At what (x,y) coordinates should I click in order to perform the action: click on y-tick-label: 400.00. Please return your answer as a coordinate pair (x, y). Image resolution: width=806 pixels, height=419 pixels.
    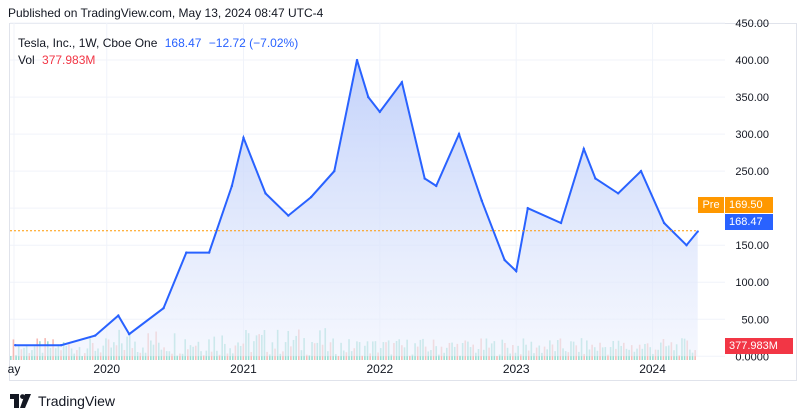
    Looking at the image, I should click on (752, 61).